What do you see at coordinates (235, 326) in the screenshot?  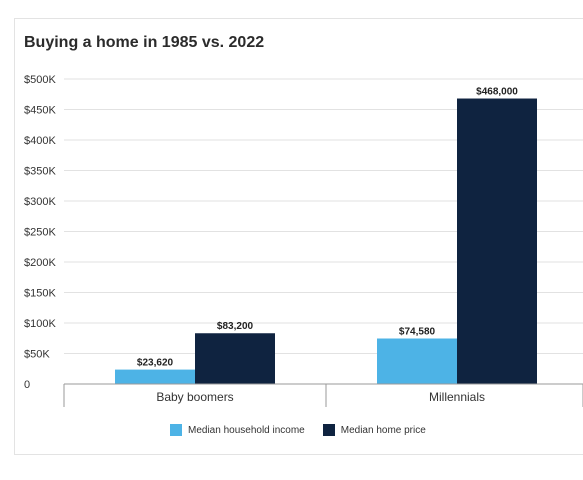 I see `bar-data-label: $83,200` at bounding box center [235, 326].